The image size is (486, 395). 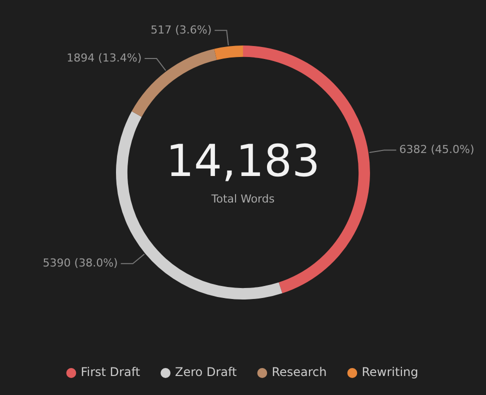 What do you see at coordinates (104, 57) in the screenshot?
I see `data-label: 1894 (13.4%)` at bounding box center [104, 57].